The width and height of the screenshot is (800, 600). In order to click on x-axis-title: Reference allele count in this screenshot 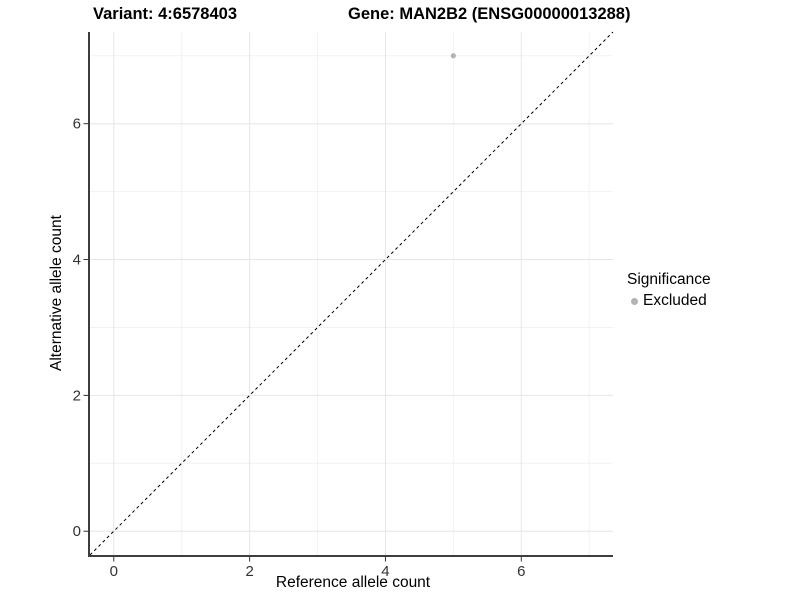, I will do `click(353, 582)`.